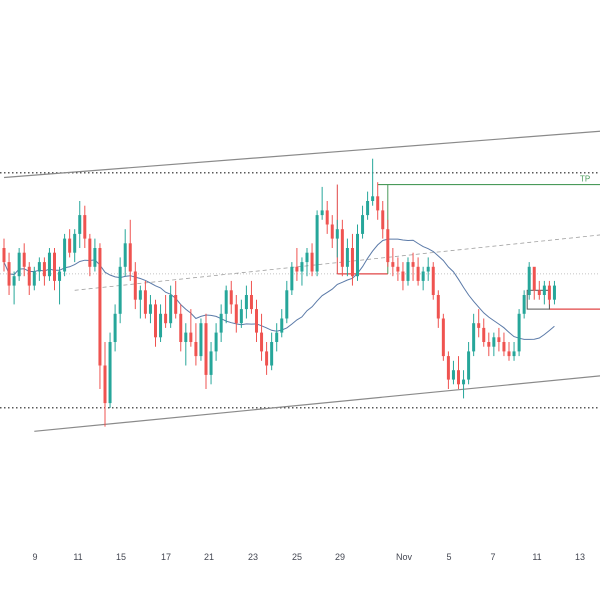 The image size is (600, 600). I want to click on x-tick-label: 25, so click(297, 557).